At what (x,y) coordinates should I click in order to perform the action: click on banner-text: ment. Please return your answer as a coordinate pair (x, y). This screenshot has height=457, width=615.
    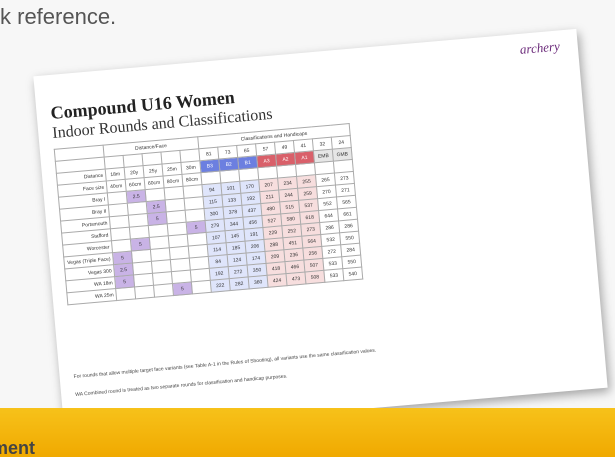
    Looking at the image, I should click on (18, 447).